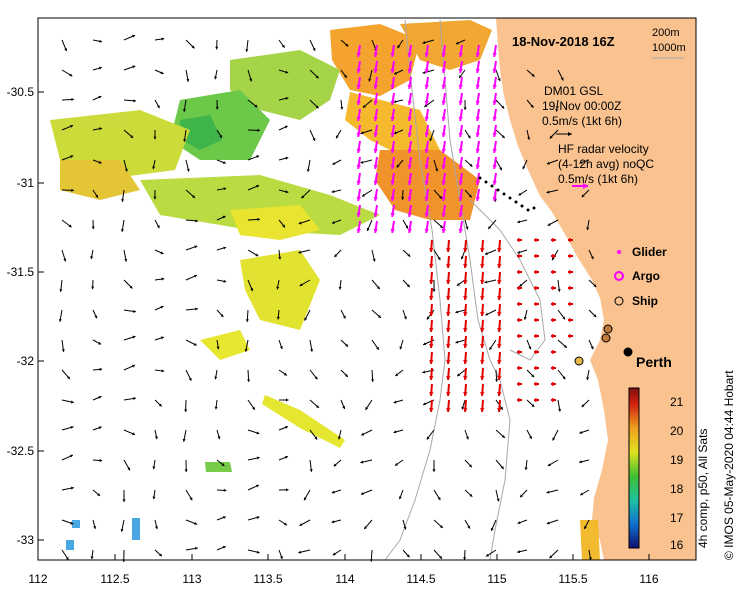  Describe the element at coordinates (703, 488) in the screenshot. I see `colorbar-label: 4h comp, p50, All Sats` at that location.